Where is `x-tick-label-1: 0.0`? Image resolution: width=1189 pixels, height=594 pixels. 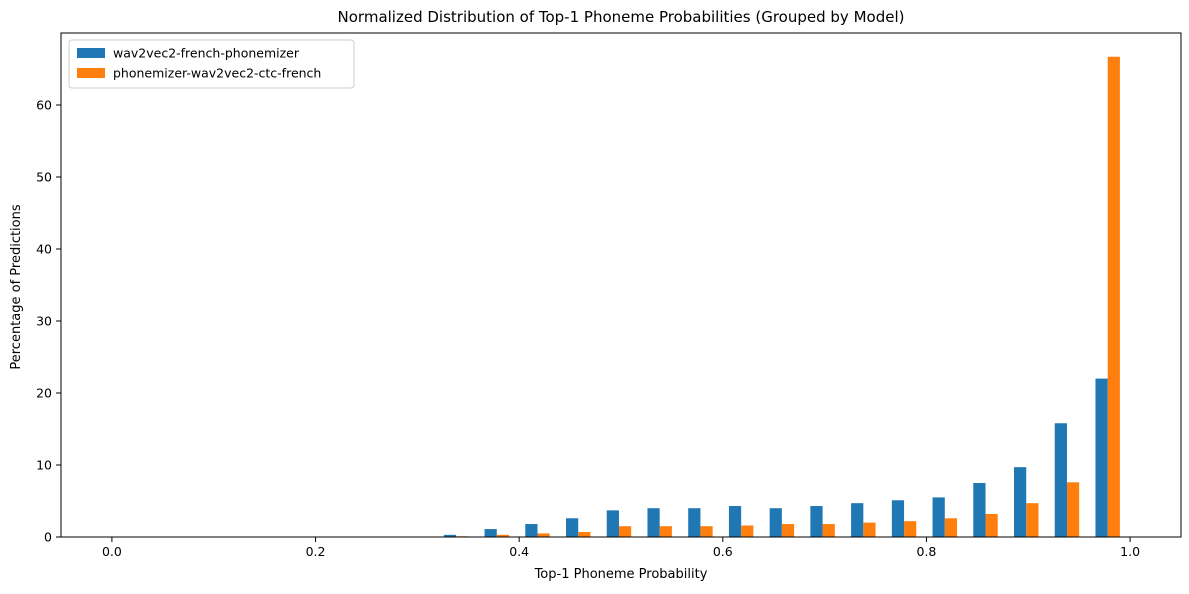
x-tick-label-1: 0.0 is located at coordinates (112, 551).